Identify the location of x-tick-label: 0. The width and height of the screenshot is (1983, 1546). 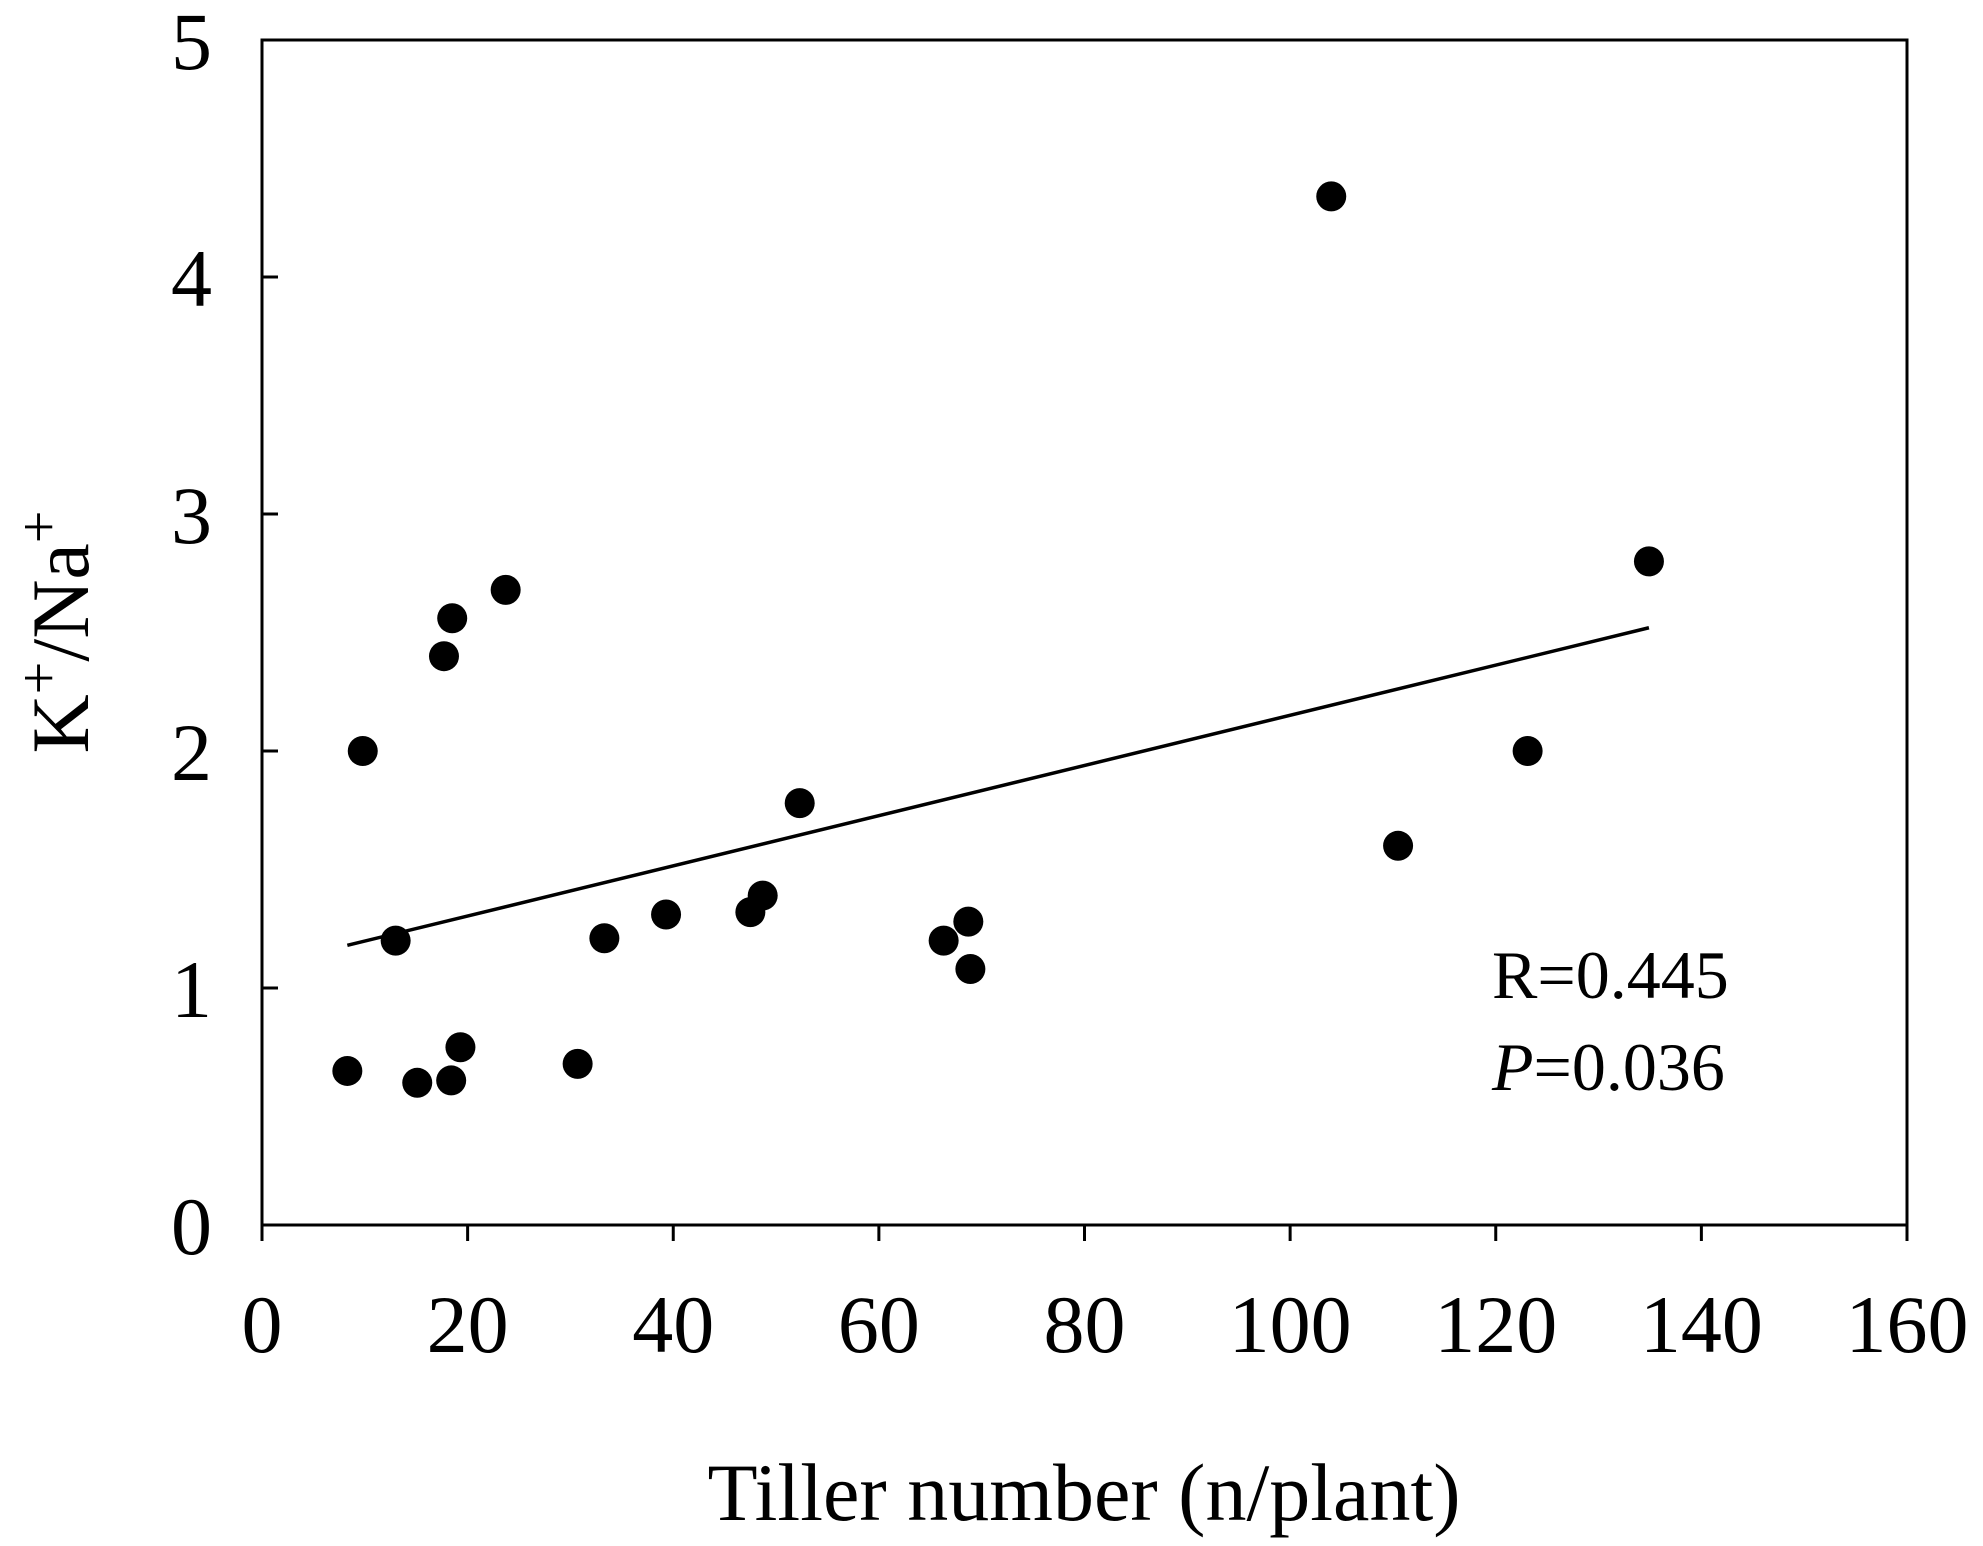
(262, 1324).